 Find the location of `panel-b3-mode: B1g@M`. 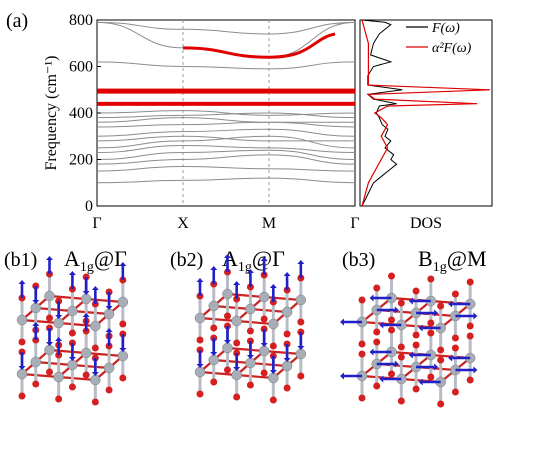

panel-b3-mode: B1g@M is located at coordinates (452, 260).